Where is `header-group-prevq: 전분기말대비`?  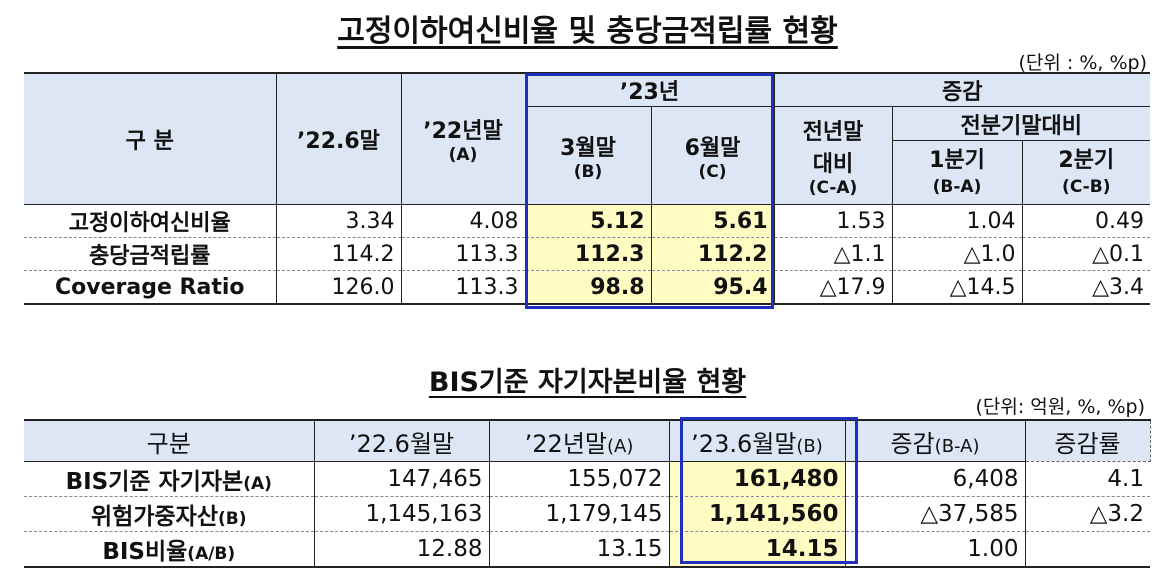
header-group-prevq: 전분기말대비 is located at coordinates (1021, 123).